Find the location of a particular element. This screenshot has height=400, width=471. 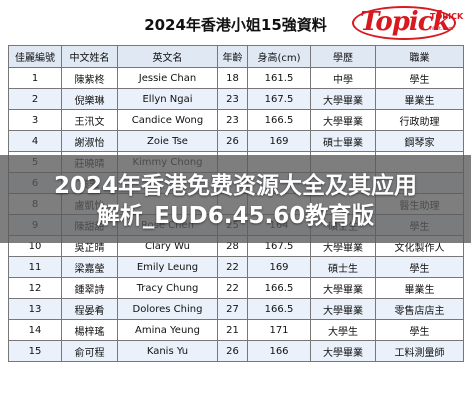

cell-chinese-name: 梁嘉瑩 is located at coordinates (89, 267).